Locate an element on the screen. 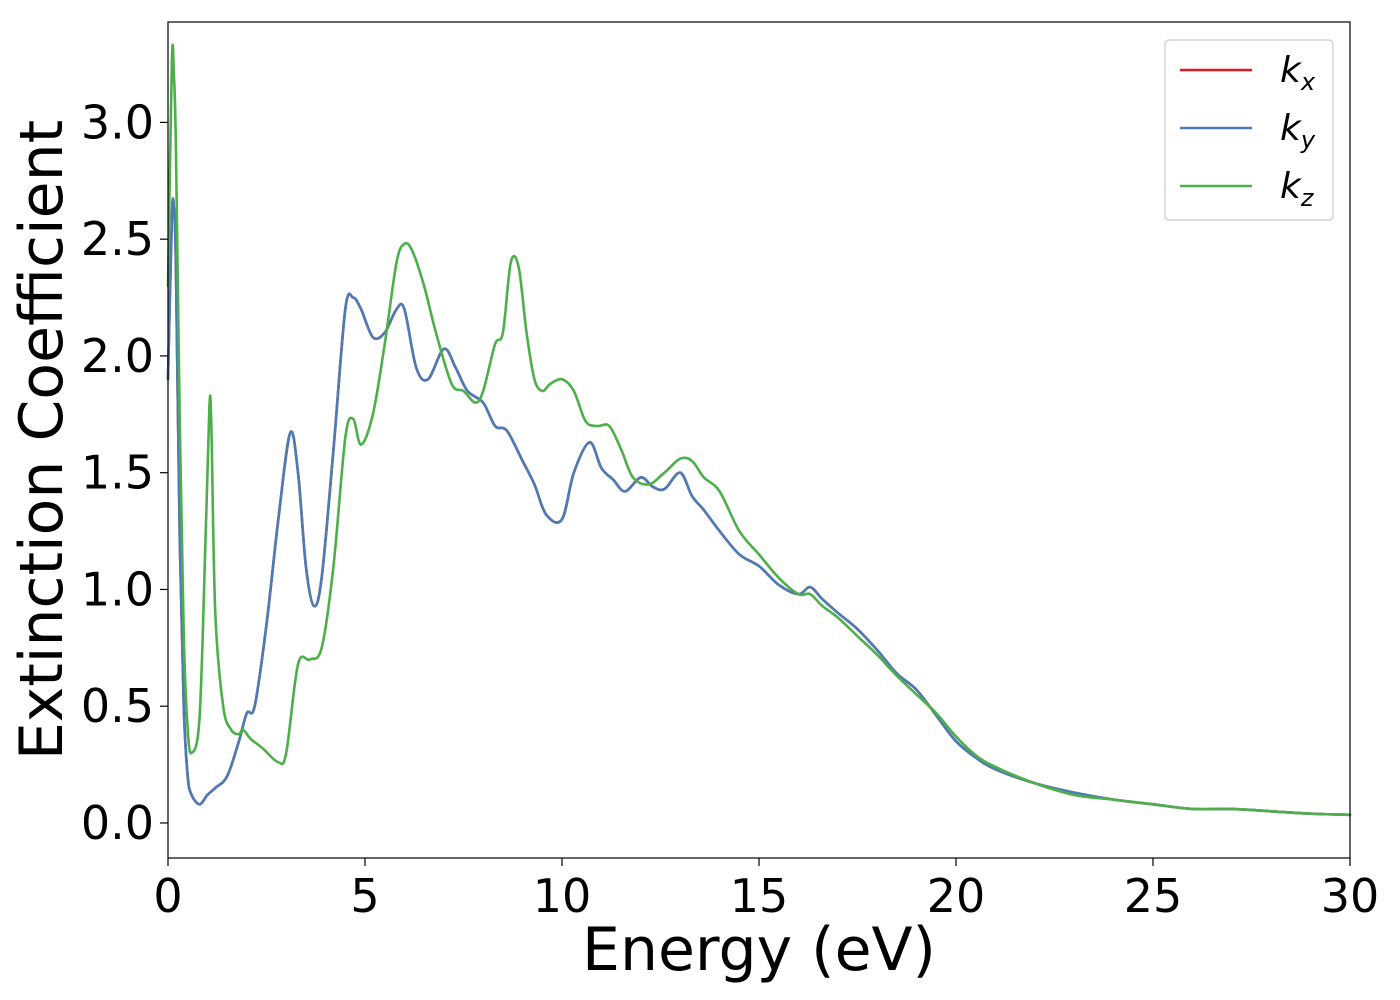 The width and height of the screenshot is (1400, 1000). x-tick-label: 20 is located at coordinates (956, 896).